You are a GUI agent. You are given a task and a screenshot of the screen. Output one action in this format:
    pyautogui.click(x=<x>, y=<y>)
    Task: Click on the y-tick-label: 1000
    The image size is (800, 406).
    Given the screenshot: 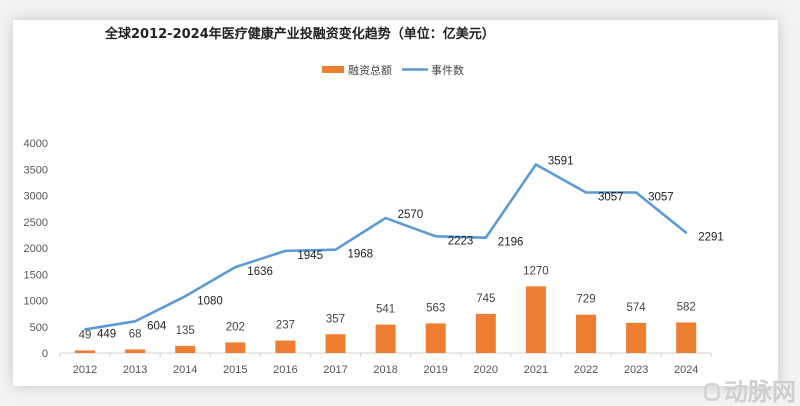 What is the action you would take?
    pyautogui.click(x=36, y=302)
    